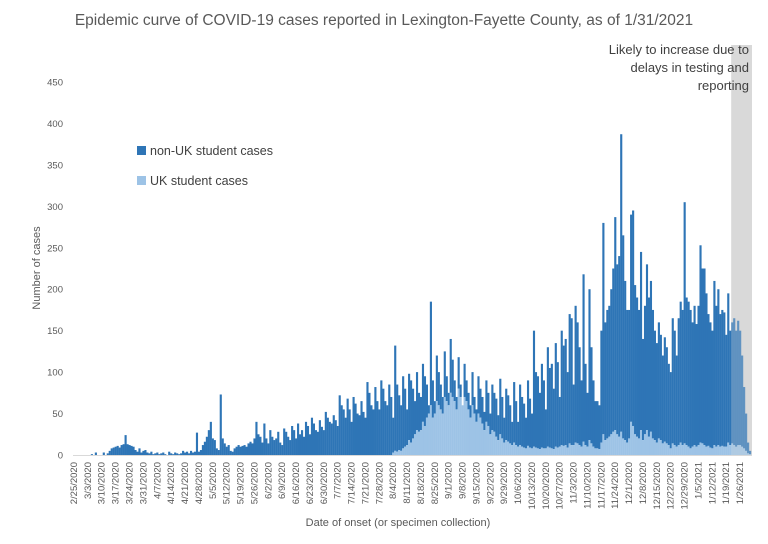 Image resolution: width=768 pixels, height=544 pixels. I want to click on x-tick-label: 10/13/2020, so click(532, 486).